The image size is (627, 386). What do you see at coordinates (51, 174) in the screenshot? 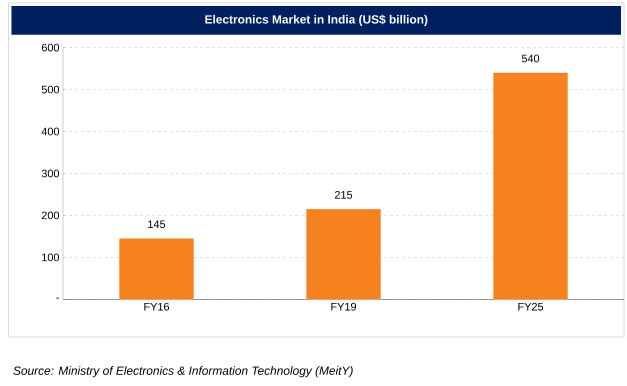
I see `y-tick-label: 300` at bounding box center [51, 174].